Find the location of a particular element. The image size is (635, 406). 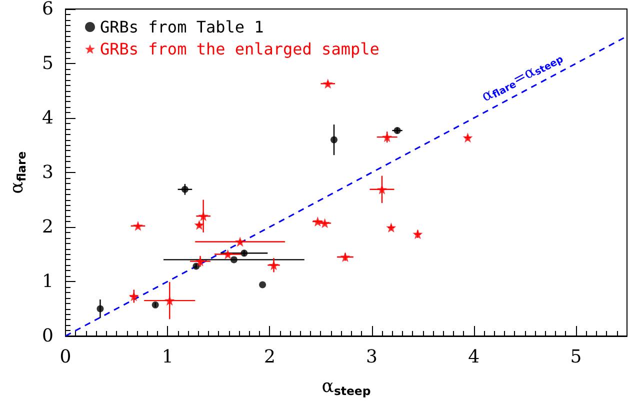

y-tick-label: 2 is located at coordinates (48, 227).